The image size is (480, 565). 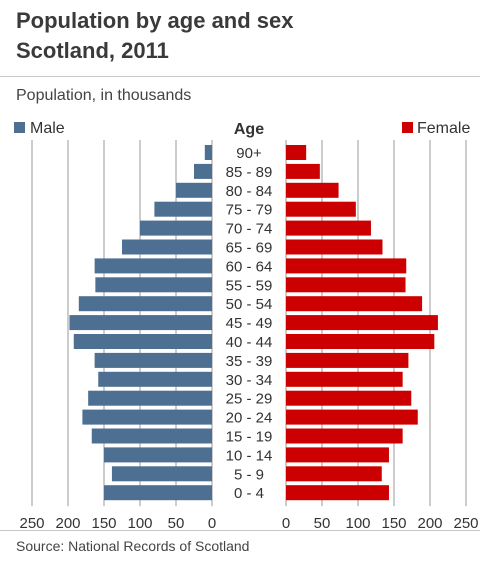 I want to click on tick-label-female: 250, so click(x=465, y=522).